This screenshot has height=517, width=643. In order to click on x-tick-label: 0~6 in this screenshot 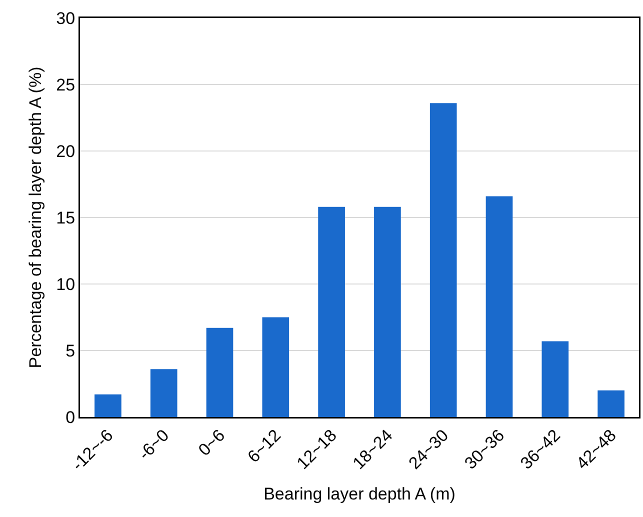, I will do `click(211, 443)`.